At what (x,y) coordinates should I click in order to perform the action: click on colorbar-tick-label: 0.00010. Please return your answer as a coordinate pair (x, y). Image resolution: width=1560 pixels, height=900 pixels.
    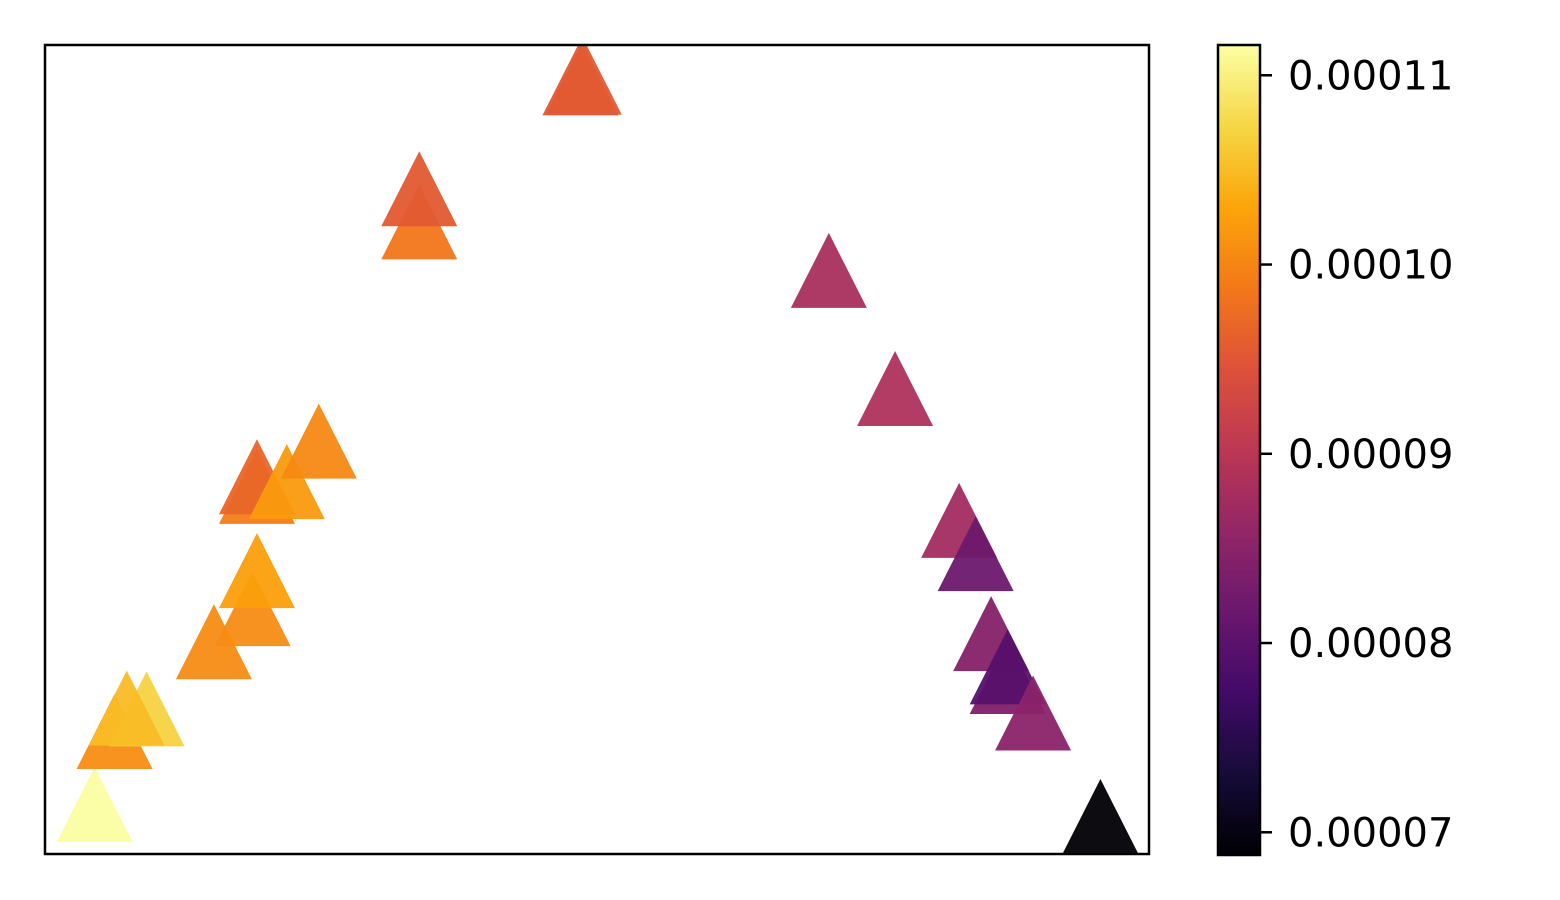
    Looking at the image, I should click on (1370, 266).